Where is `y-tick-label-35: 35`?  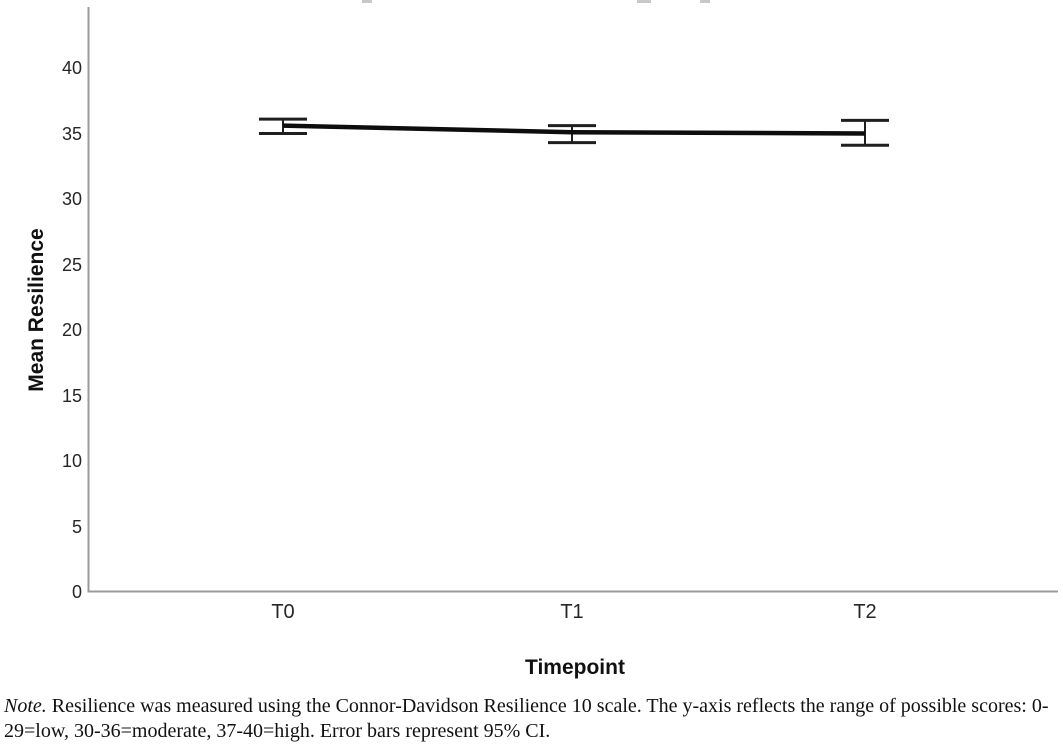 y-tick-label-35: 35 is located at coordinates (71, 133).